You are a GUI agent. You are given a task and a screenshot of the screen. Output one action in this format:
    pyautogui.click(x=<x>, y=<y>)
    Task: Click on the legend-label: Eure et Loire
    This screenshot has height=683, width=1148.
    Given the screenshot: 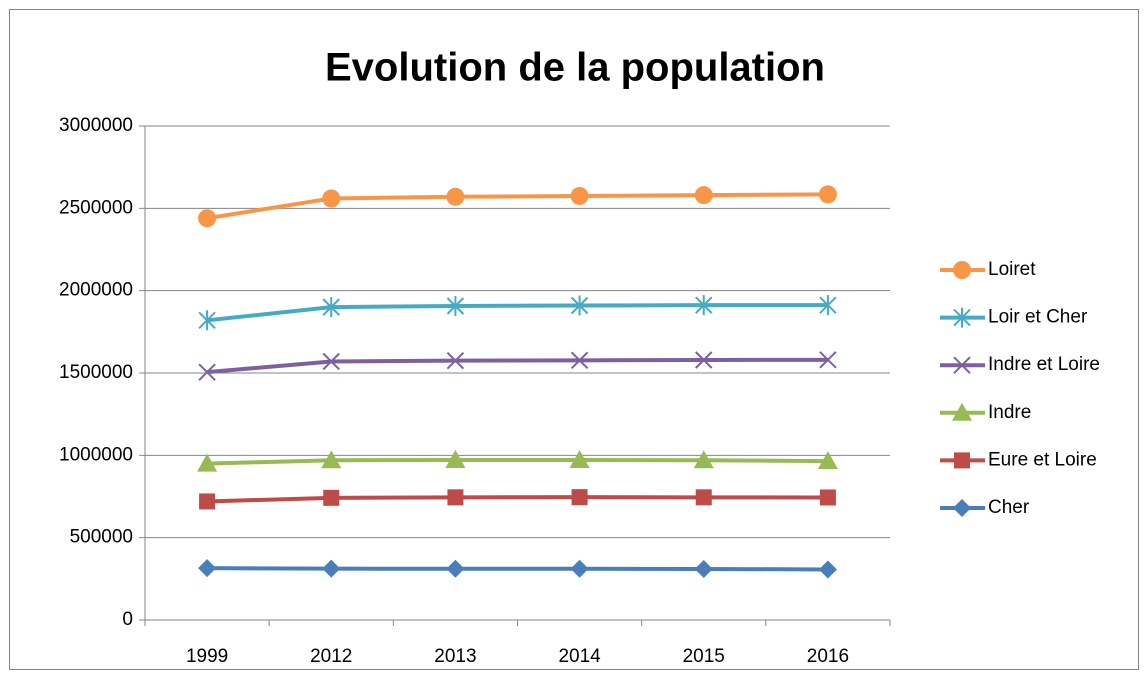 What is the action you would take?
    pyautogui.click(x=1042, y=459)
    